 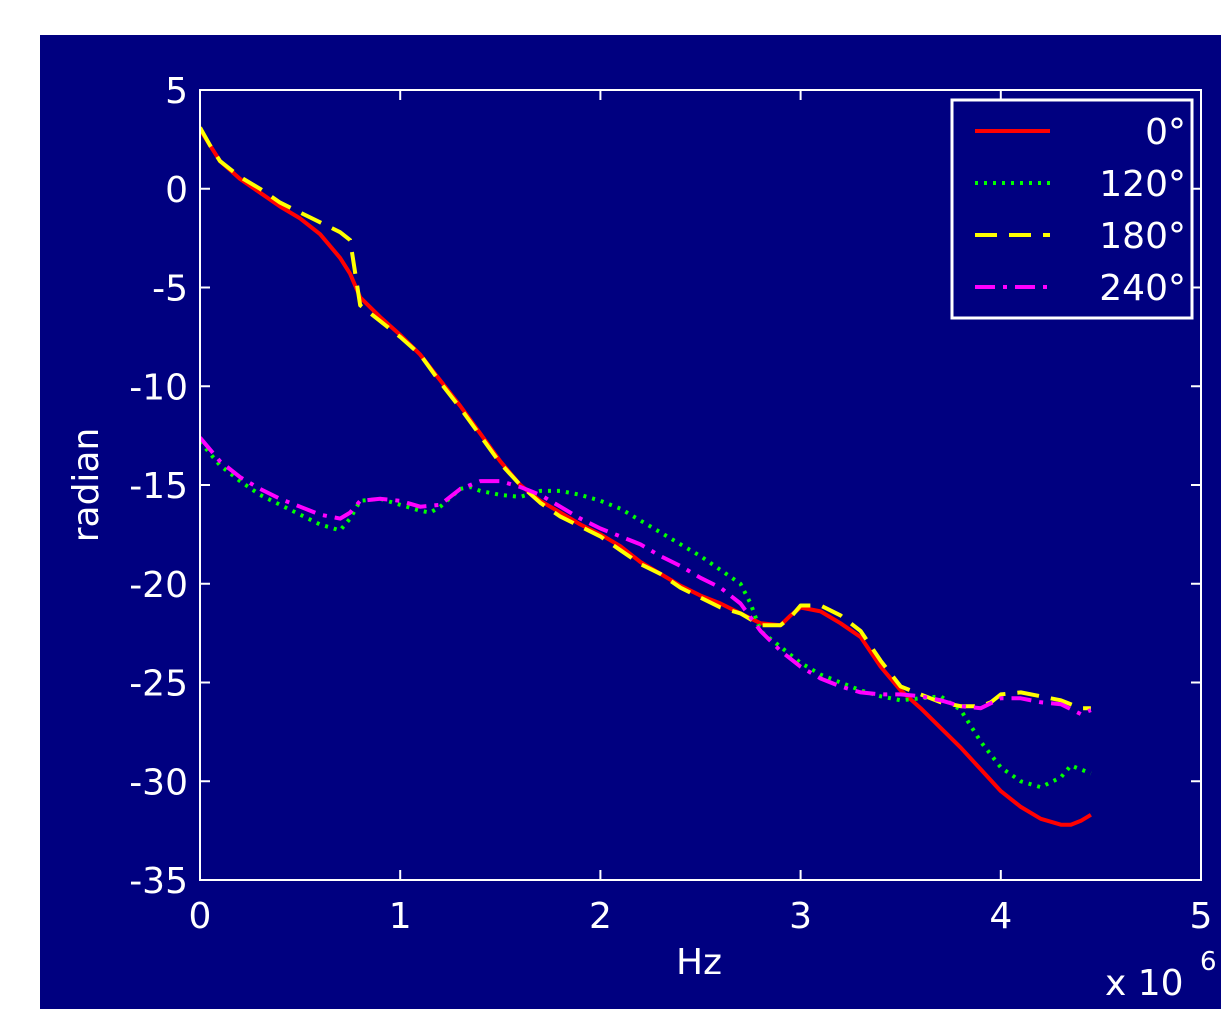 What do you see at coordinates (1201, 916) in the screenshot?
I see `x-tick-label: 5` at bounding box center [1201, 916].